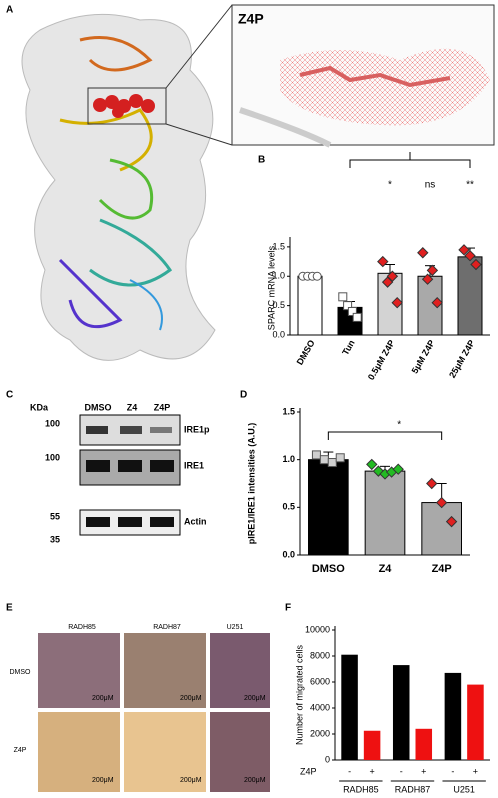  I want to click on blot-label: Actin, so click(195, 521).